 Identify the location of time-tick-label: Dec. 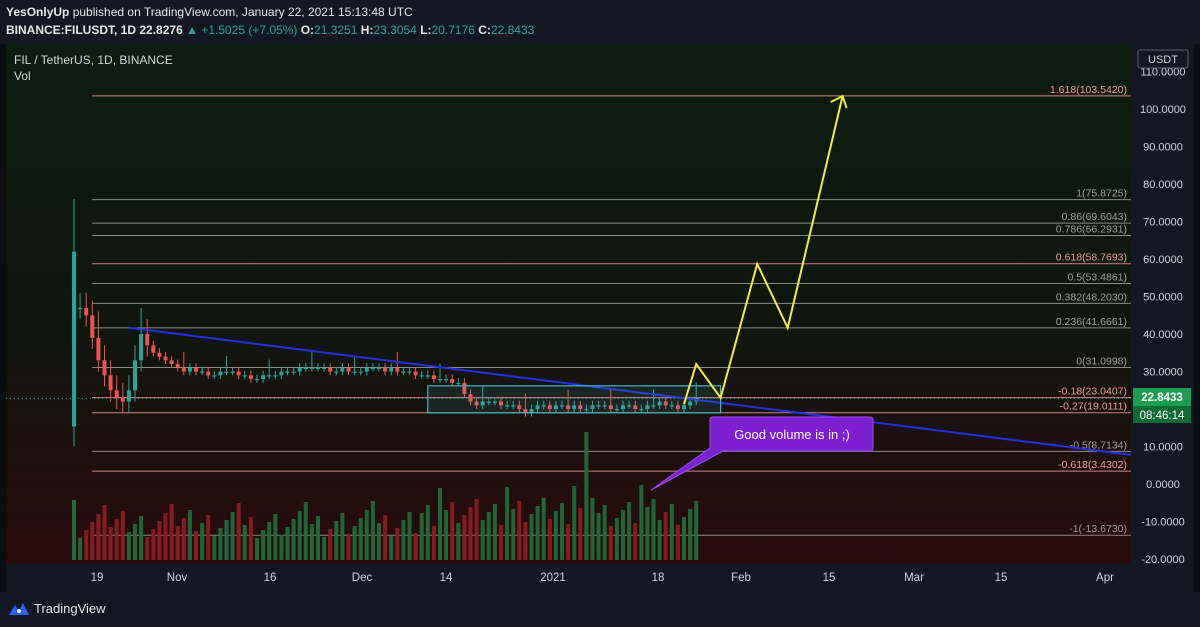
(362, 578).